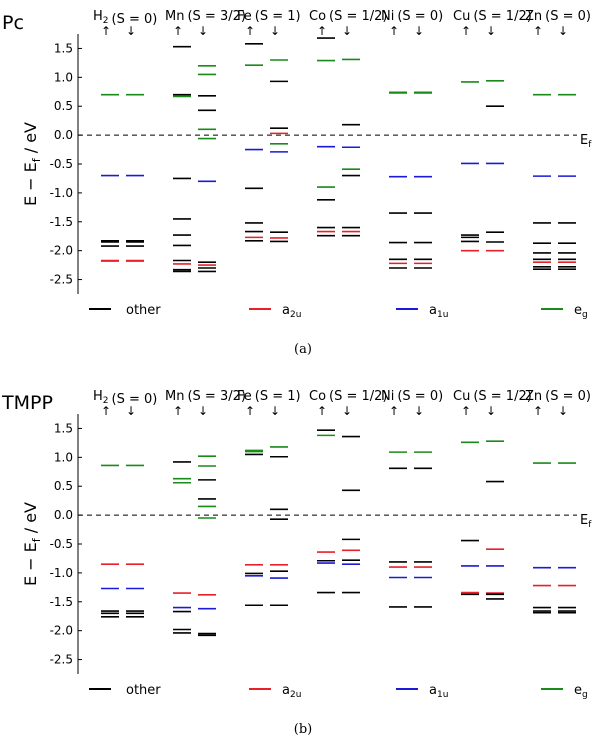 The width and height of the screenshot is (606, 736). What do you see at coordinates (303, 729) in the screenshot?
I see `panel-caption: (b)` at bounding box center [303, 729].